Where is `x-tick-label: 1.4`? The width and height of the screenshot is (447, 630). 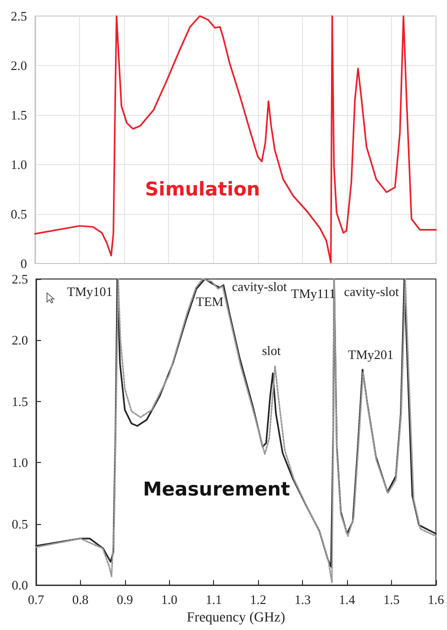
x-tick-label: 1.4 is located at coordinates (347, 600).